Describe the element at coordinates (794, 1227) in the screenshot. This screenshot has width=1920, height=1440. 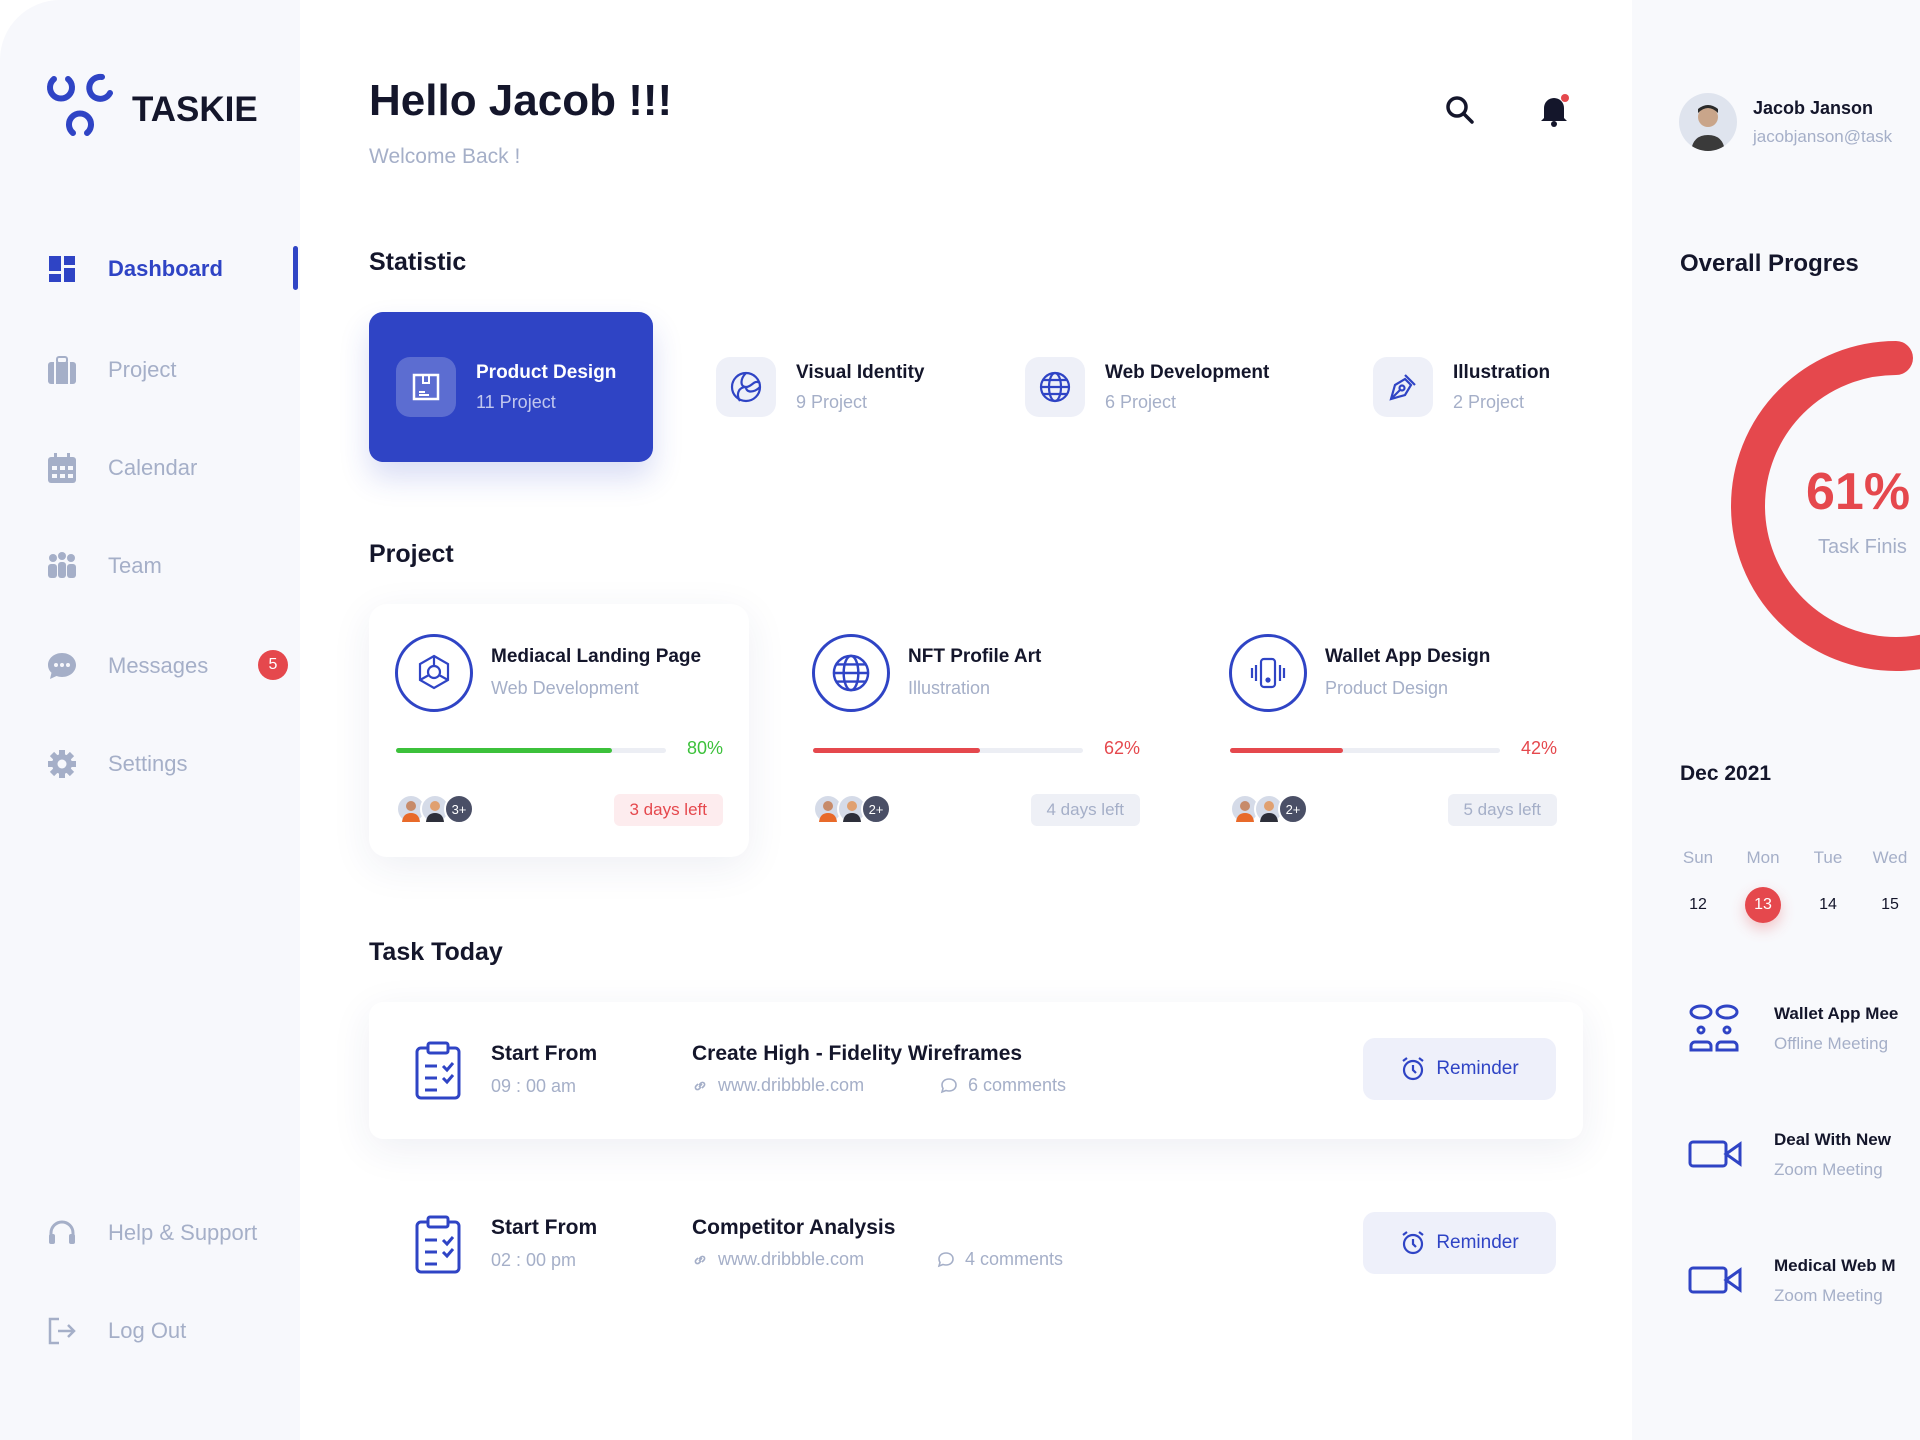
I see `task-title: Competitor Analysis` at that location.